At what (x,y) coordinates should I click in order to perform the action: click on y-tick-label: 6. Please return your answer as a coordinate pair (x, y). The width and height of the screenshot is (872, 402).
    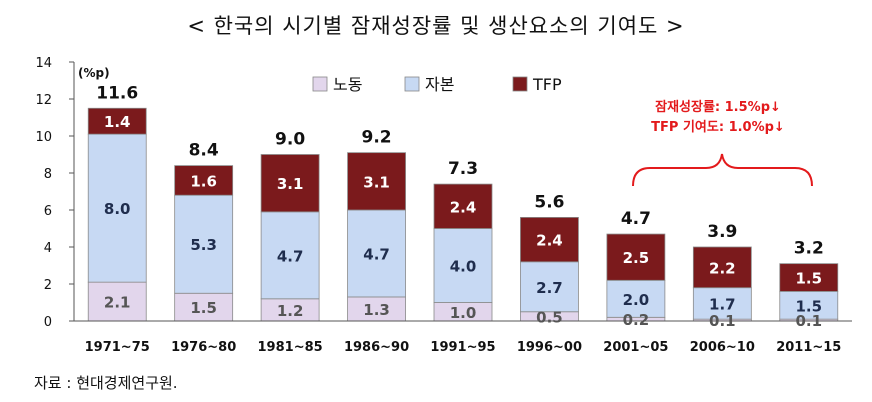
    Looking at the image, I should click on (48, 211).